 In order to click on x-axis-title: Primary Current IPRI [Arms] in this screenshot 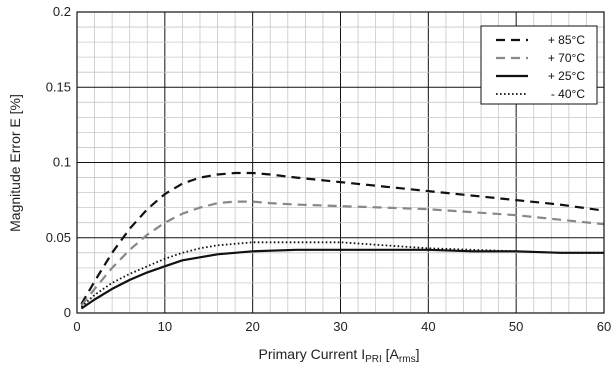, I will do `click(339, 355)`.